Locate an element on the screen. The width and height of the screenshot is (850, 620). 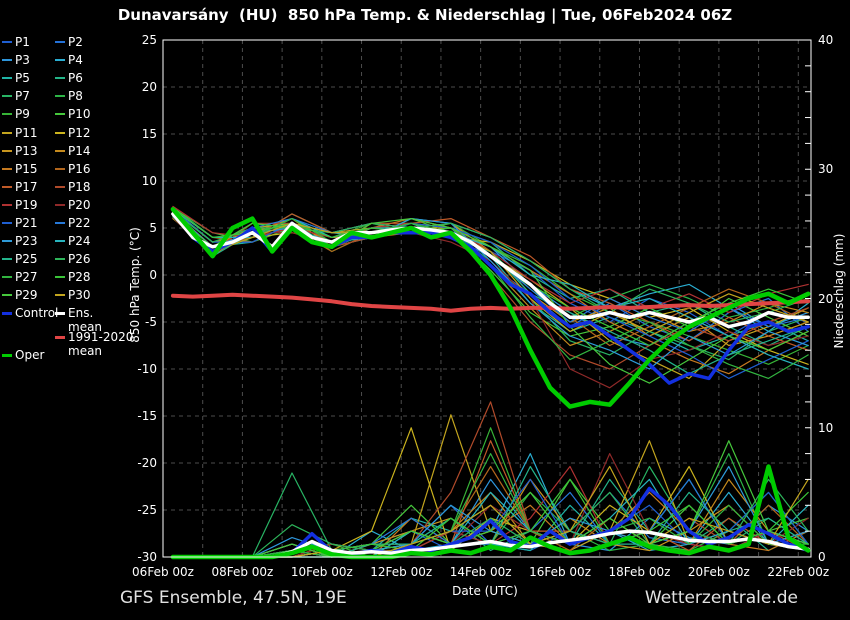
precip-line-P27 is located at coordinates (490, 505).